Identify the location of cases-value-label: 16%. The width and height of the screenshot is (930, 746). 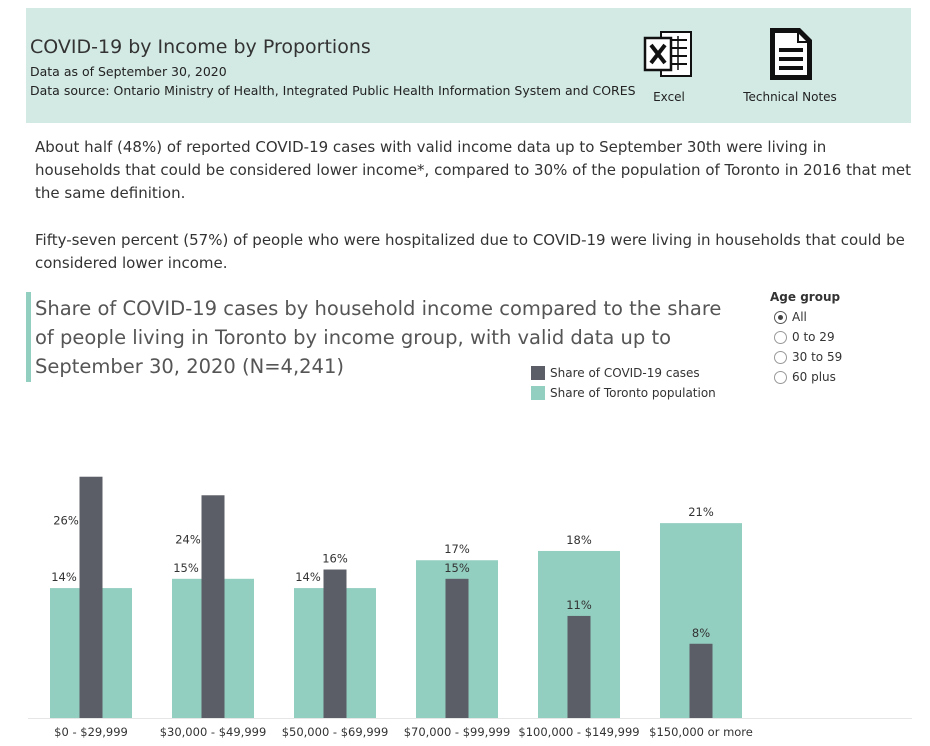
(335, 559).